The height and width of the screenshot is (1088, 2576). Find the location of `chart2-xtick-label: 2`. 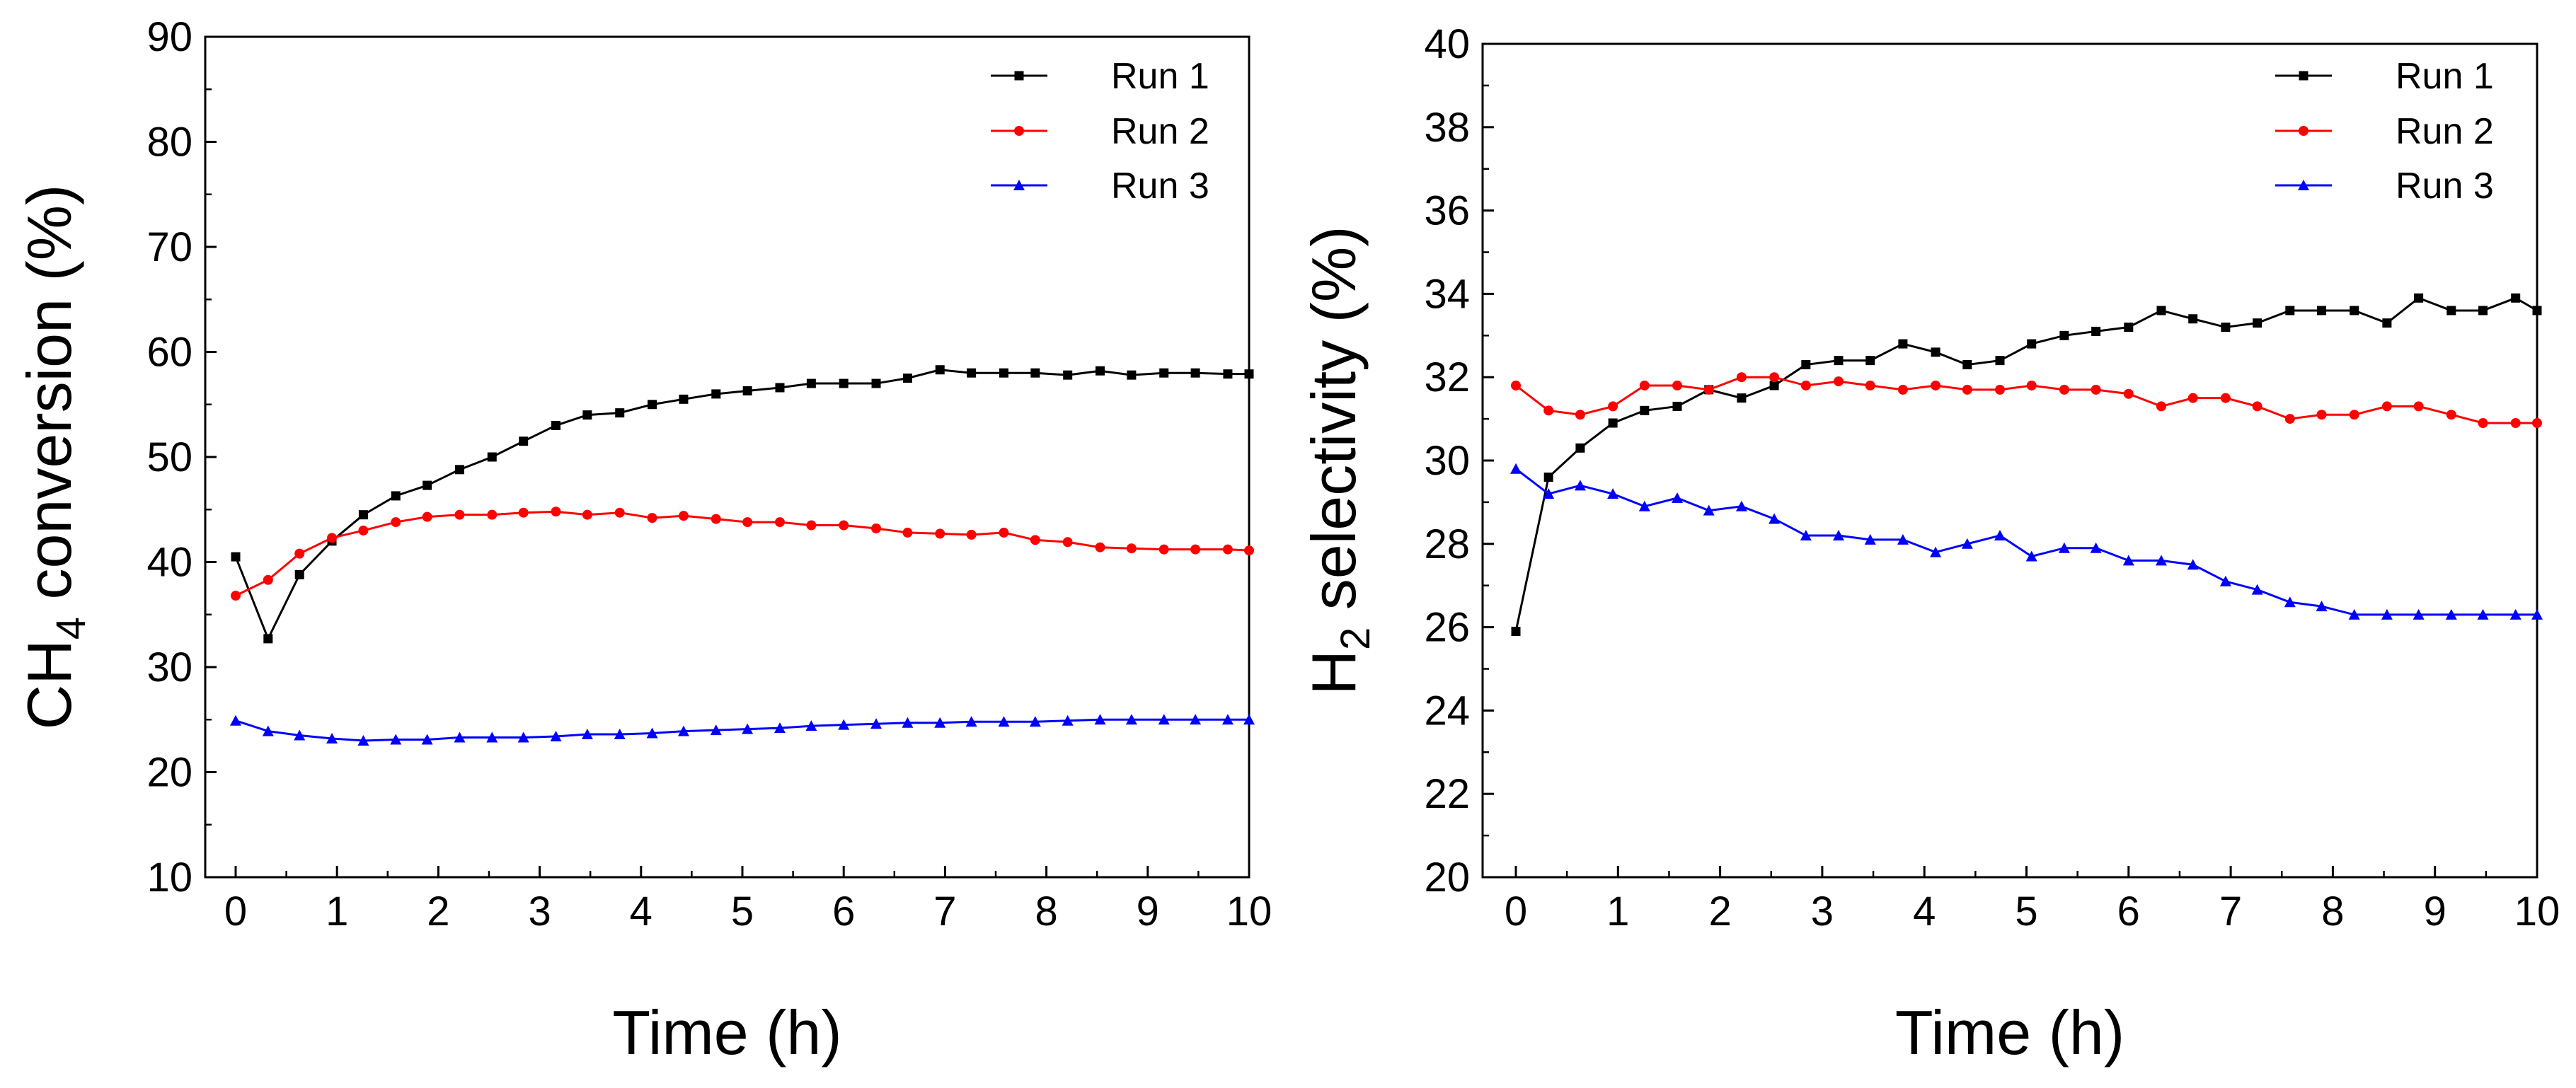

chart2-xtick-label: 2 is located at coordinates (1720, 911).